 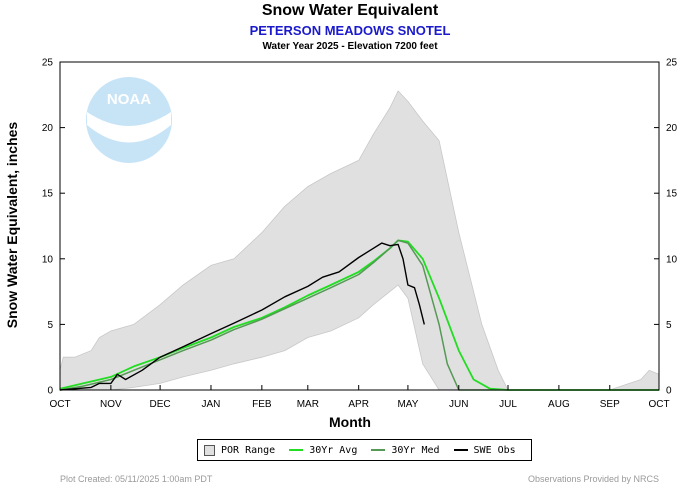 What do you see at coordinates (350, 30) in the screenshot?
I see `station-name: PETERSON MEADOWS SNOTEL` at bounding box center [350, 30].